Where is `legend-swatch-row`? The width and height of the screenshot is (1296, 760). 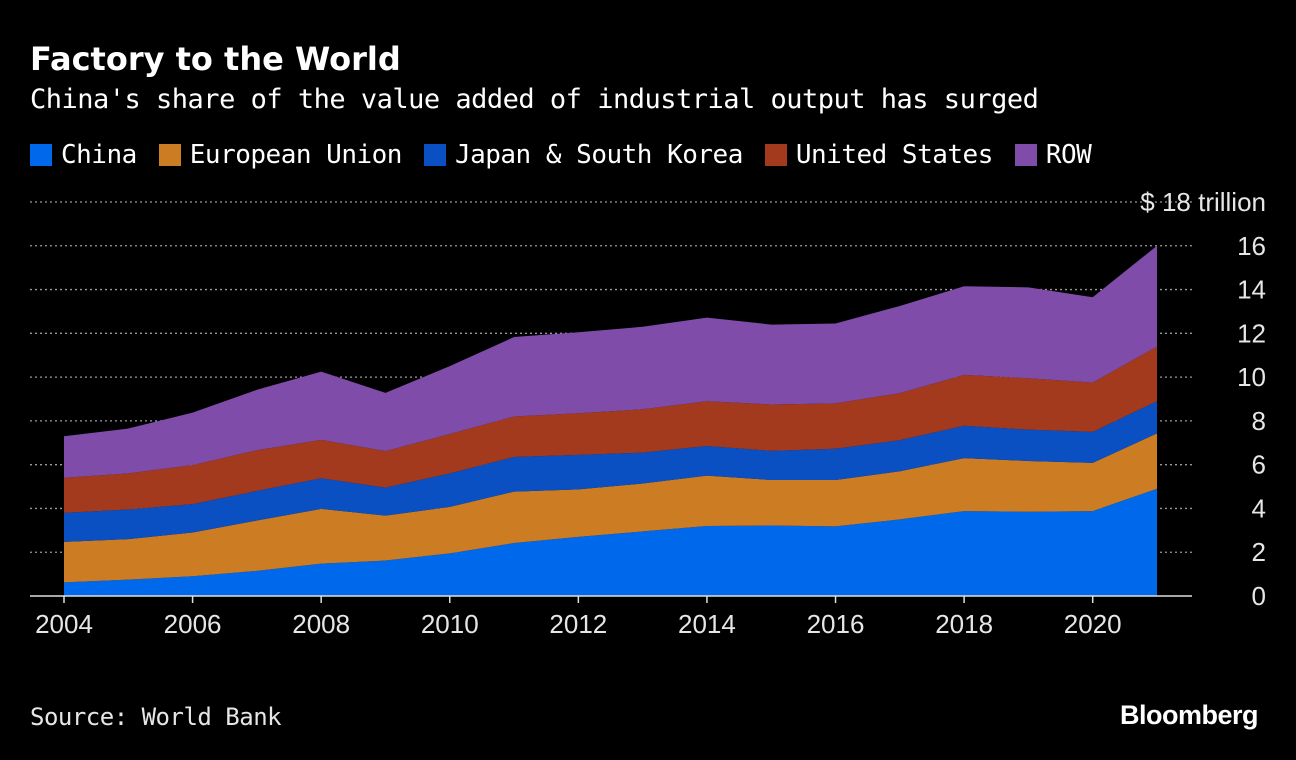 legend-swatch-row is located at coordinates (1025, 155).